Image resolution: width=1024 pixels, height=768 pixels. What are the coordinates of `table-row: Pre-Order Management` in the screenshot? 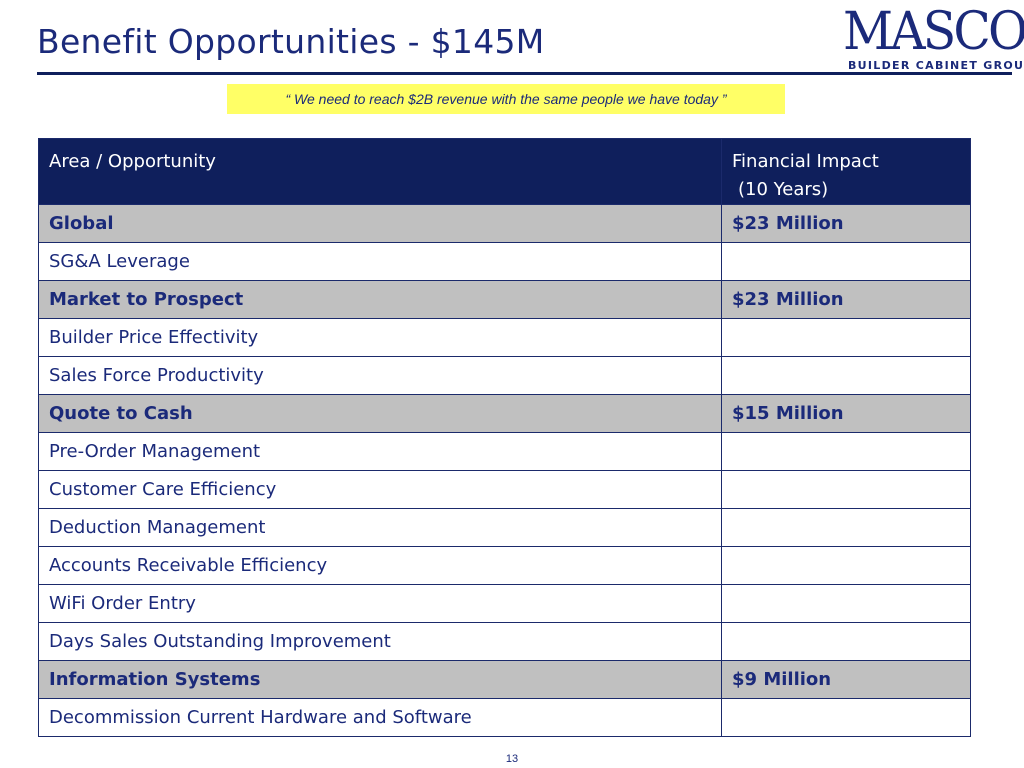 It's located at (504, 451).